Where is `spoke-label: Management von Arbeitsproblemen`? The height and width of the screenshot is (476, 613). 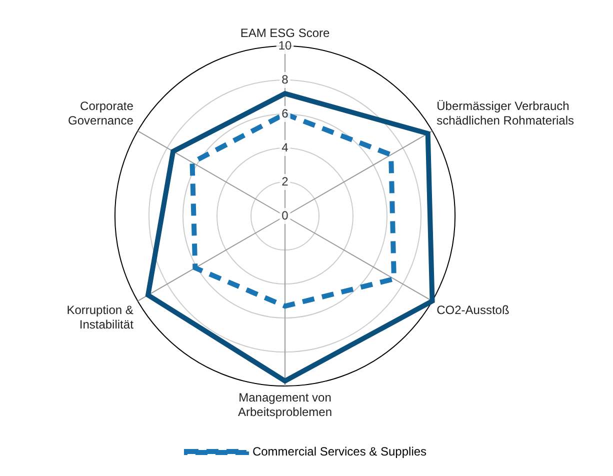 spoke-label: Management von Arbeitsproblemen is located at coordinates (285, 404).